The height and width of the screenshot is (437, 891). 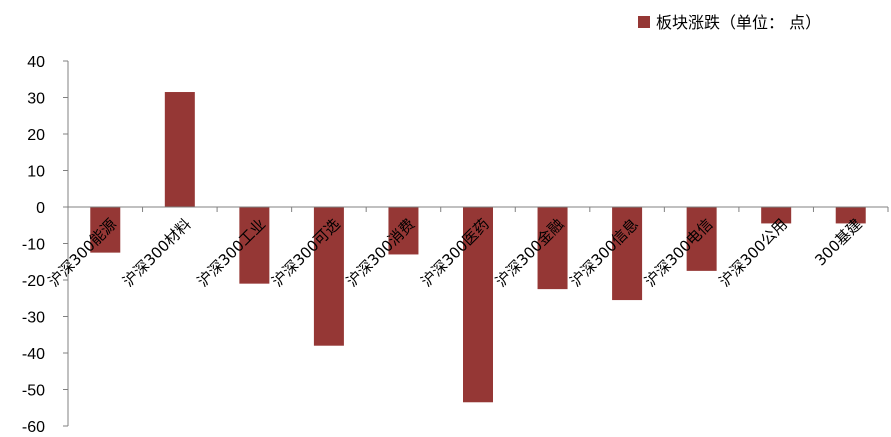 I want to click on y-tick-label: -60, so click(x=33, y=427).